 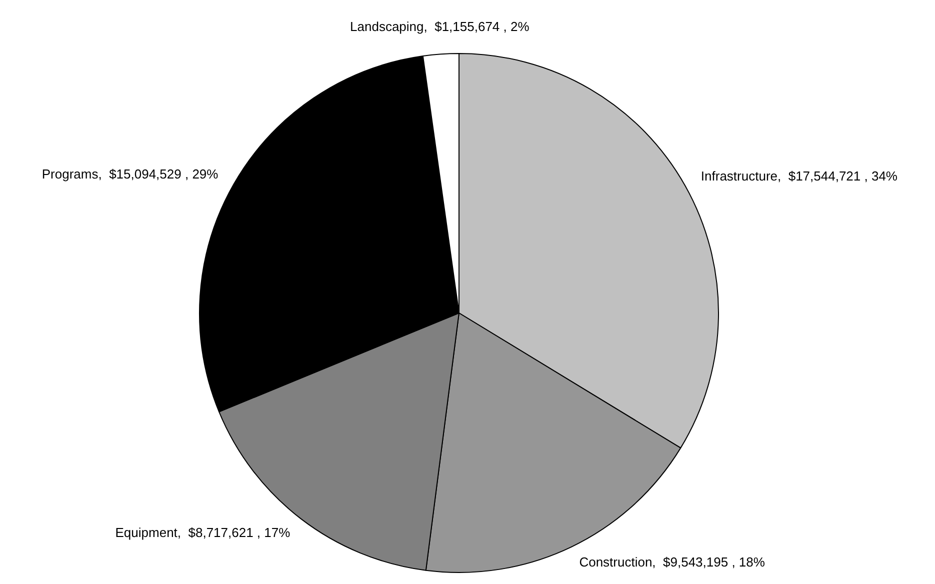 What do you see at coordinates (672, 562) in the screenshot?
I see `slice-label: Construction, $9,543,195 , 18%` at bounding box center [672, 562].